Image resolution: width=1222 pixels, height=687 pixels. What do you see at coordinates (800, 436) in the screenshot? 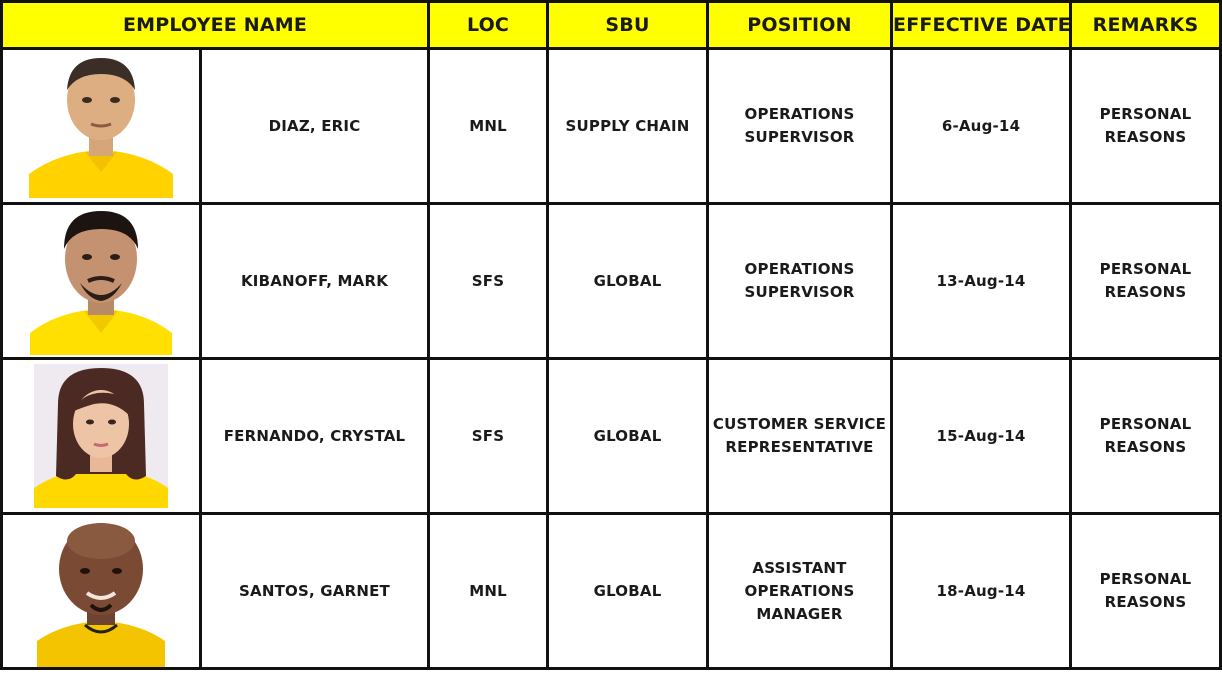
I see `employee-position: CUSTOMER SERVICE REPRESENTATIVE` at bounding box center [800, 436].